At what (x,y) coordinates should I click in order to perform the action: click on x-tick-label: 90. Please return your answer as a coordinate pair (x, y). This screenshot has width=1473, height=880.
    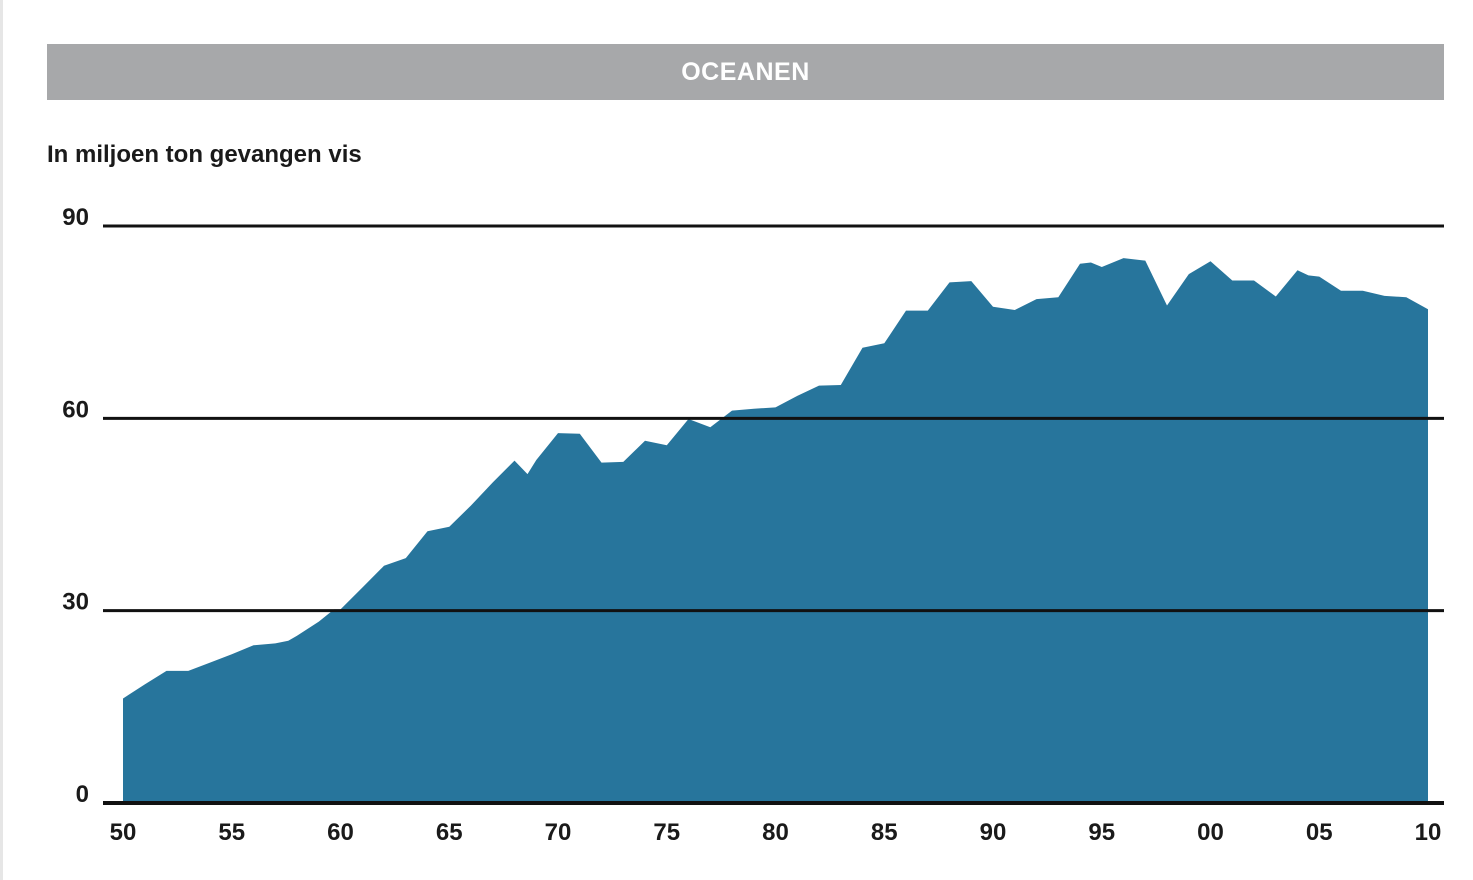
    Looking at the image, I should click on (993, 832).